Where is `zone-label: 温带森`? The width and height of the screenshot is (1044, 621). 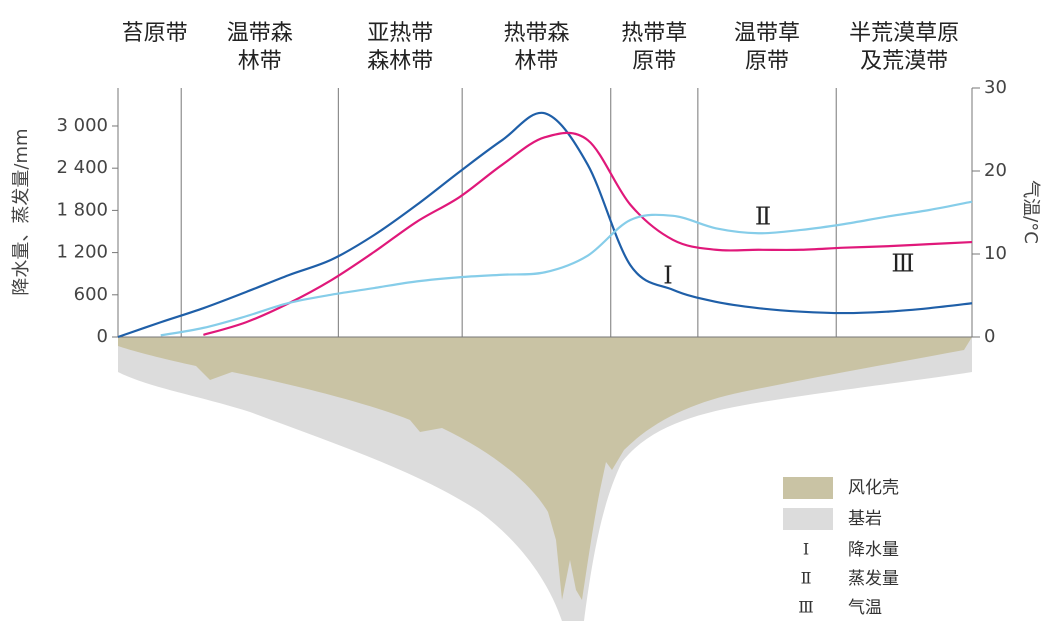 zone-label: 温带森 is located at coordinates (260, 33).